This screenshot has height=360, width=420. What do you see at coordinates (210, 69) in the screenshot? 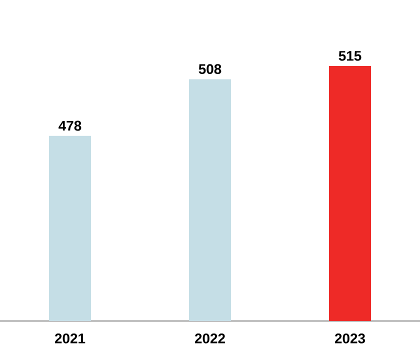
I see `data-label: 508` at bounding box center [210, 69].